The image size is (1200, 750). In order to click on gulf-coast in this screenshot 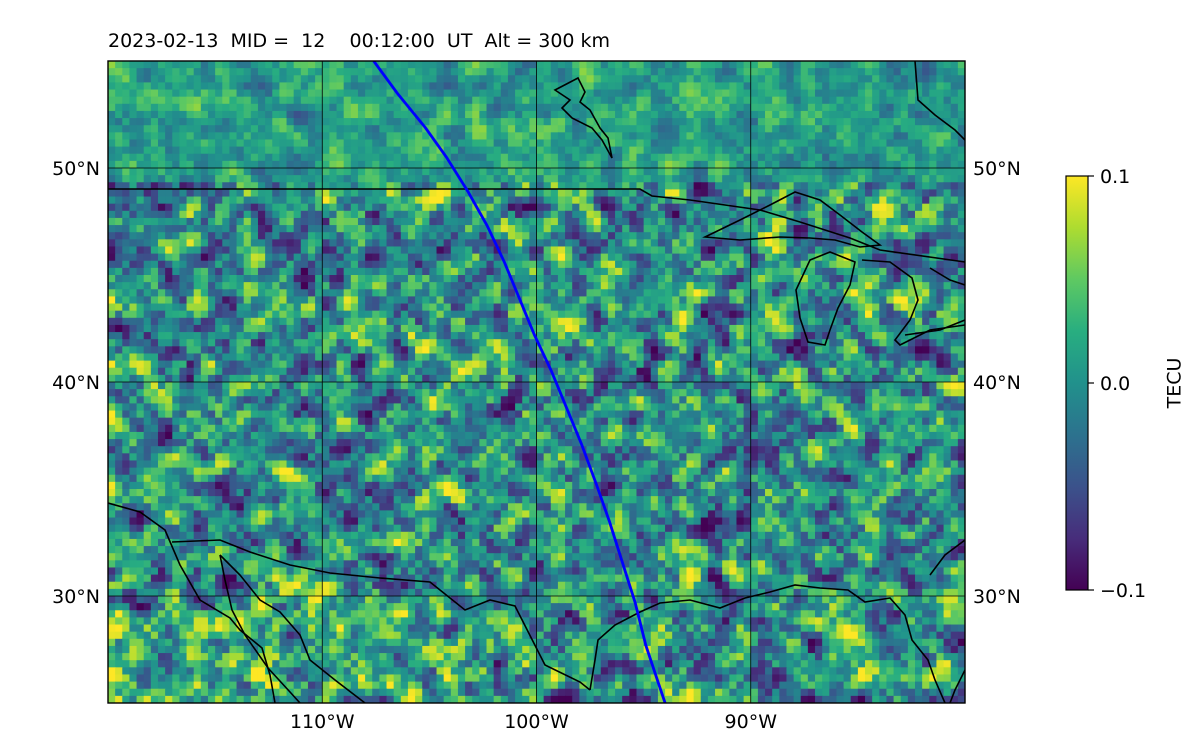, I will do `click(767, 643)`.